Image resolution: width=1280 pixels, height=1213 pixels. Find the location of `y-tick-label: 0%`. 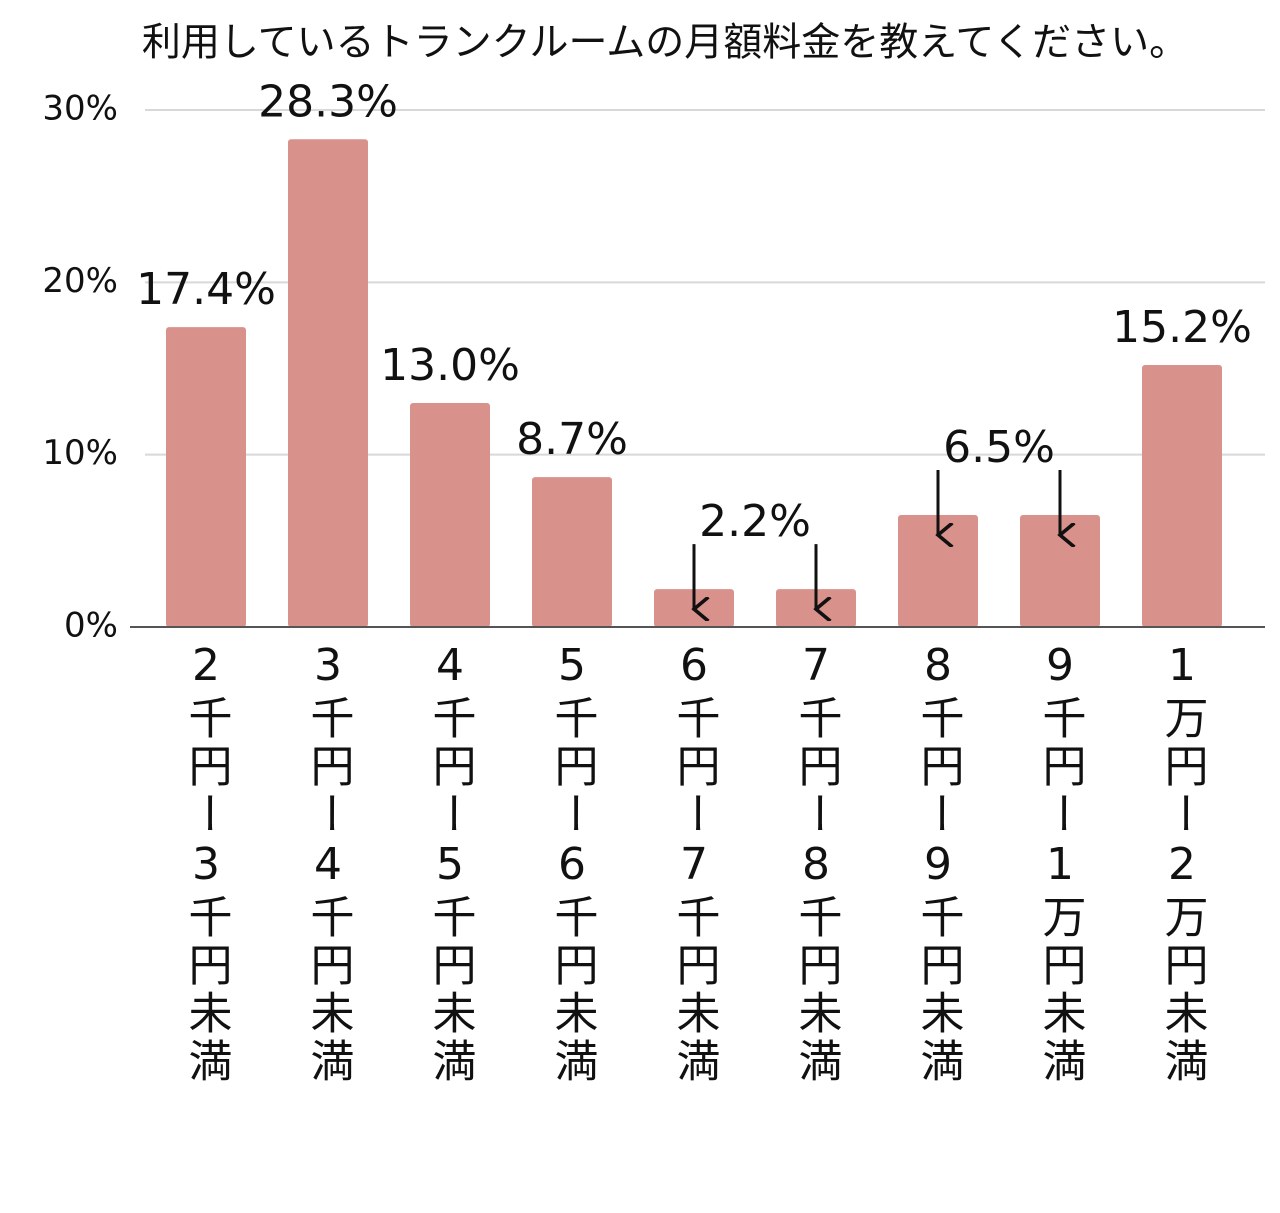

y-tick-label: 0% is located at coordinates (91, 626).